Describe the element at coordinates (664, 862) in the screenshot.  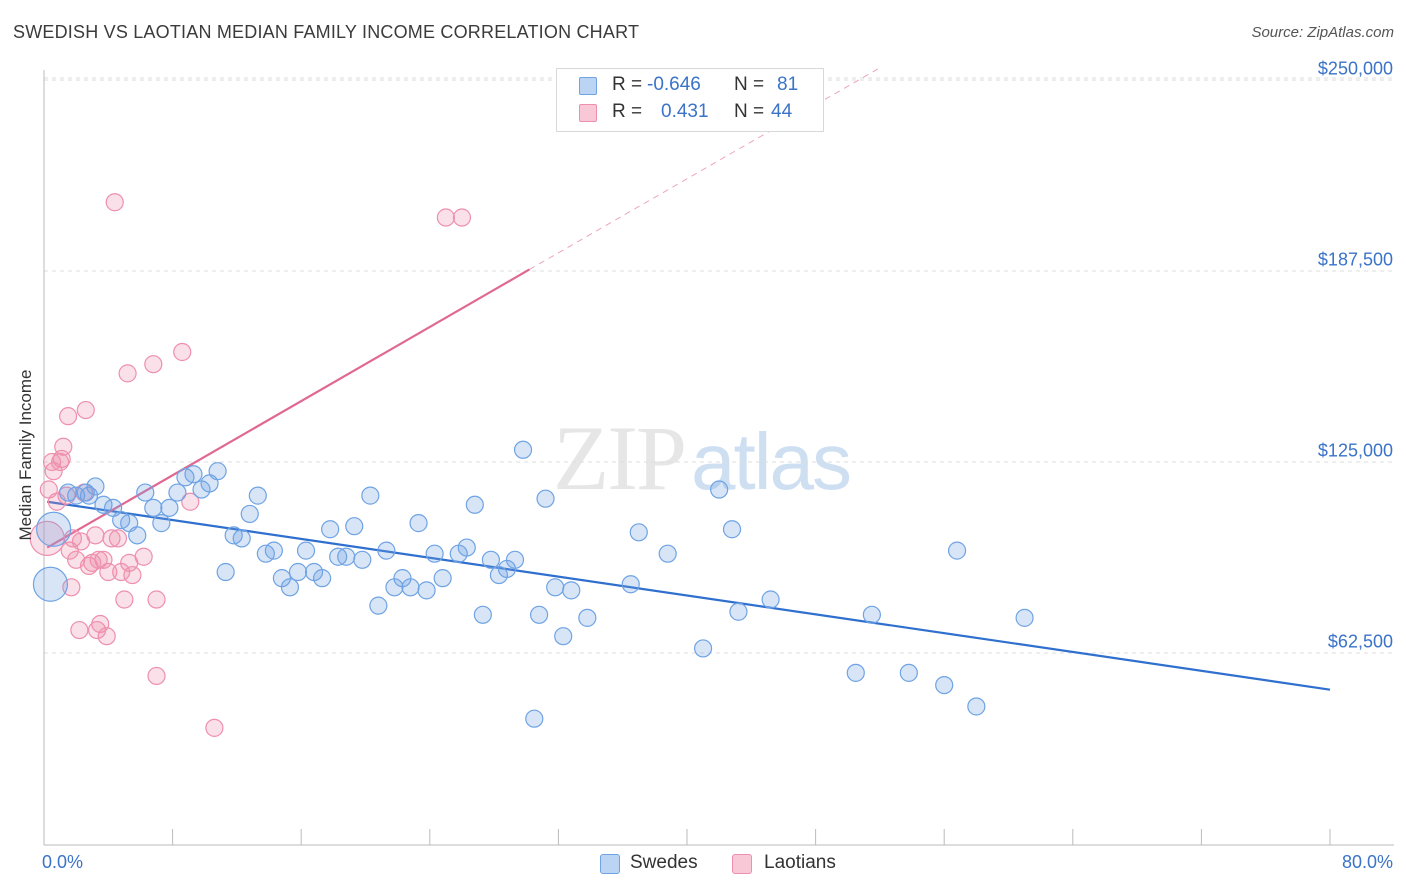
I see `legend-label-swedes: Swedes` at that location.